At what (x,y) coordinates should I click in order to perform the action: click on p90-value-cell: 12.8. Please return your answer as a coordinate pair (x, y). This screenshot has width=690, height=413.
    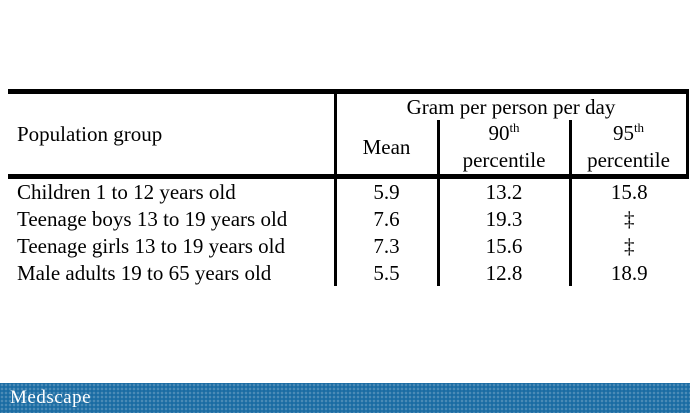
    Looking at the image, I should click on (503, 272).